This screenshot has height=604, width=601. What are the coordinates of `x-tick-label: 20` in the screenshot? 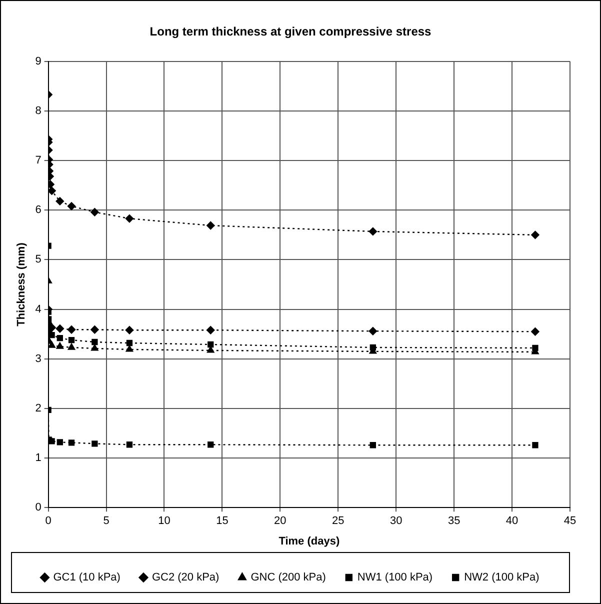 It's located at (280, 521).